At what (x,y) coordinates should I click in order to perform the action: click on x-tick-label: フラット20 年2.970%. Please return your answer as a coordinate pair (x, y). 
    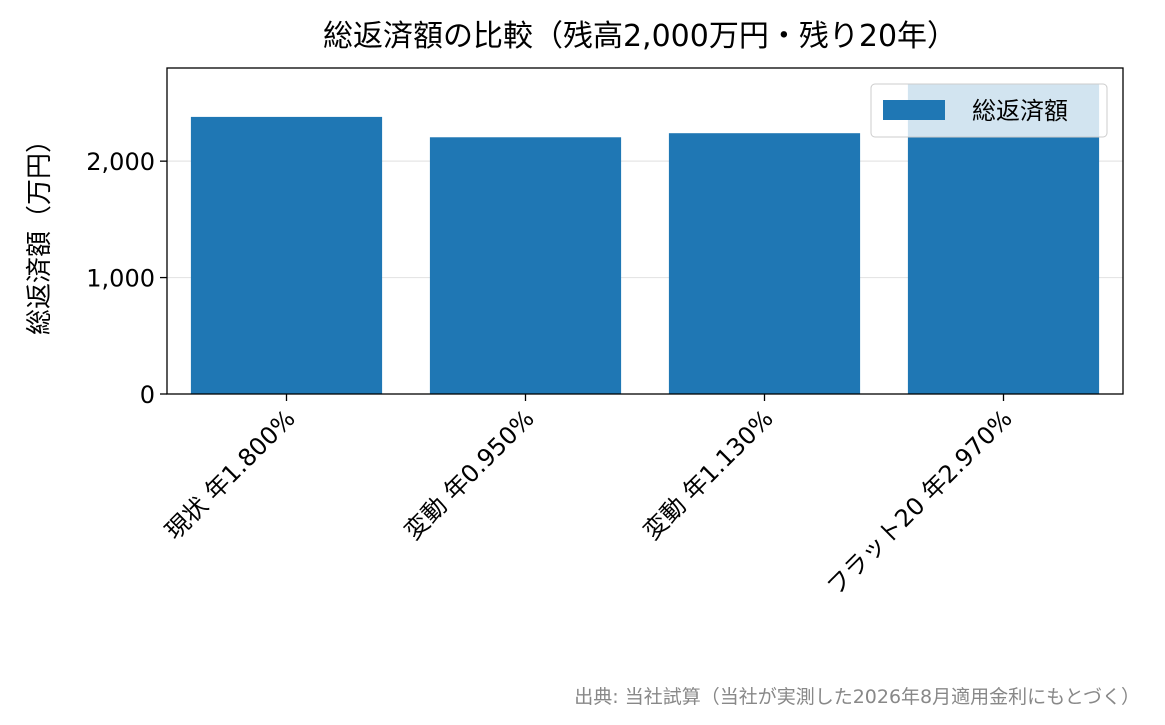
    Looking at the image, I should click on (919, 502).